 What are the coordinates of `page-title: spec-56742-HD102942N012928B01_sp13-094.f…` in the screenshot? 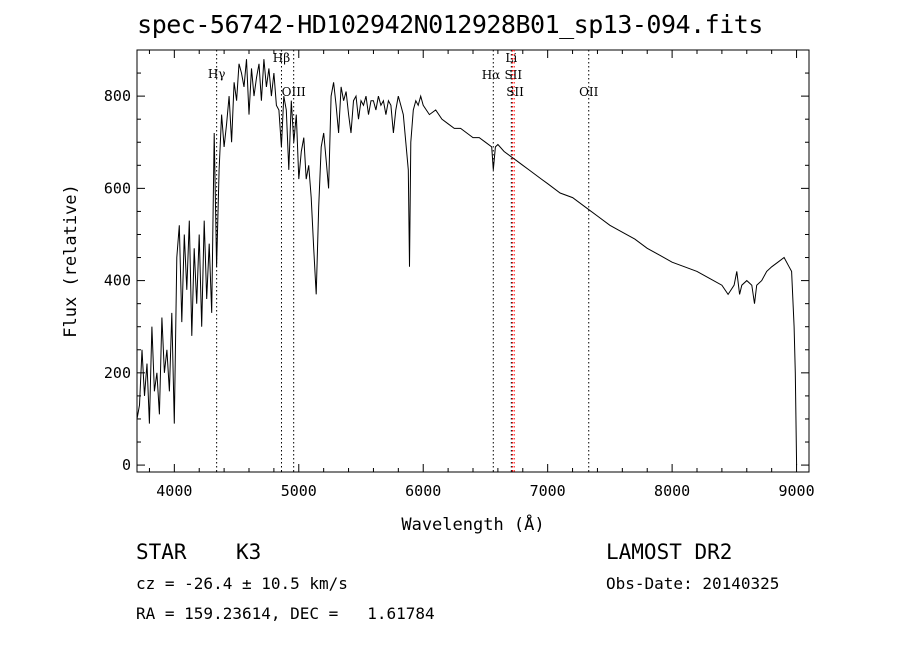 It's located at (450, 24).